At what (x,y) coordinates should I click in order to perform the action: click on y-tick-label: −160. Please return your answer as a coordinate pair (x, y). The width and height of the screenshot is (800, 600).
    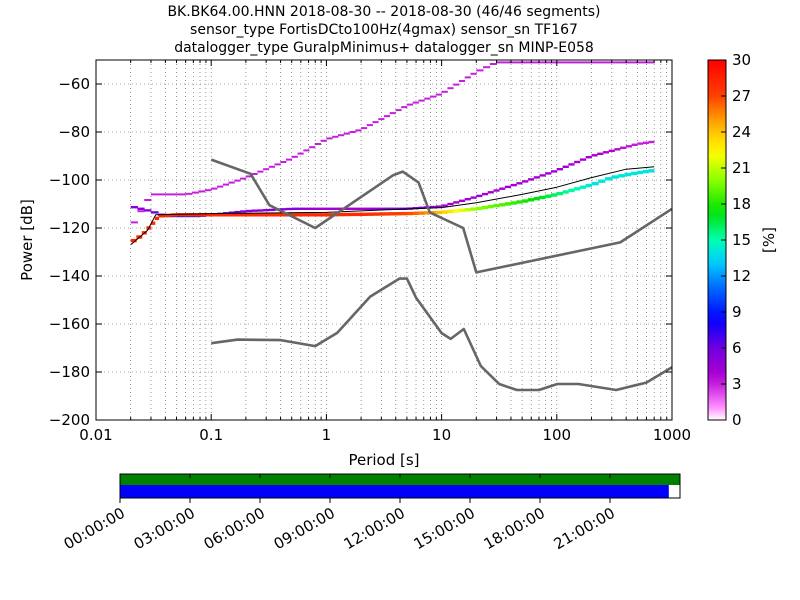
    Looking at the image, I should click on (69, 324).